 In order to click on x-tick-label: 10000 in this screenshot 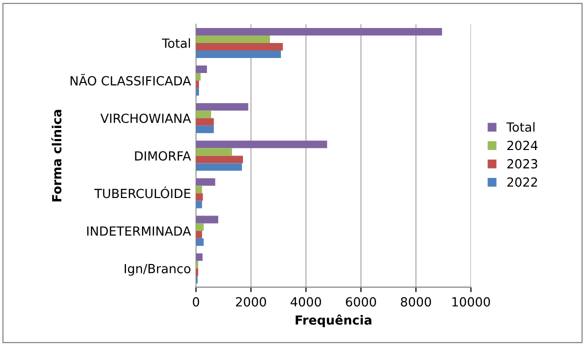, I will do `click(471, 302)`.